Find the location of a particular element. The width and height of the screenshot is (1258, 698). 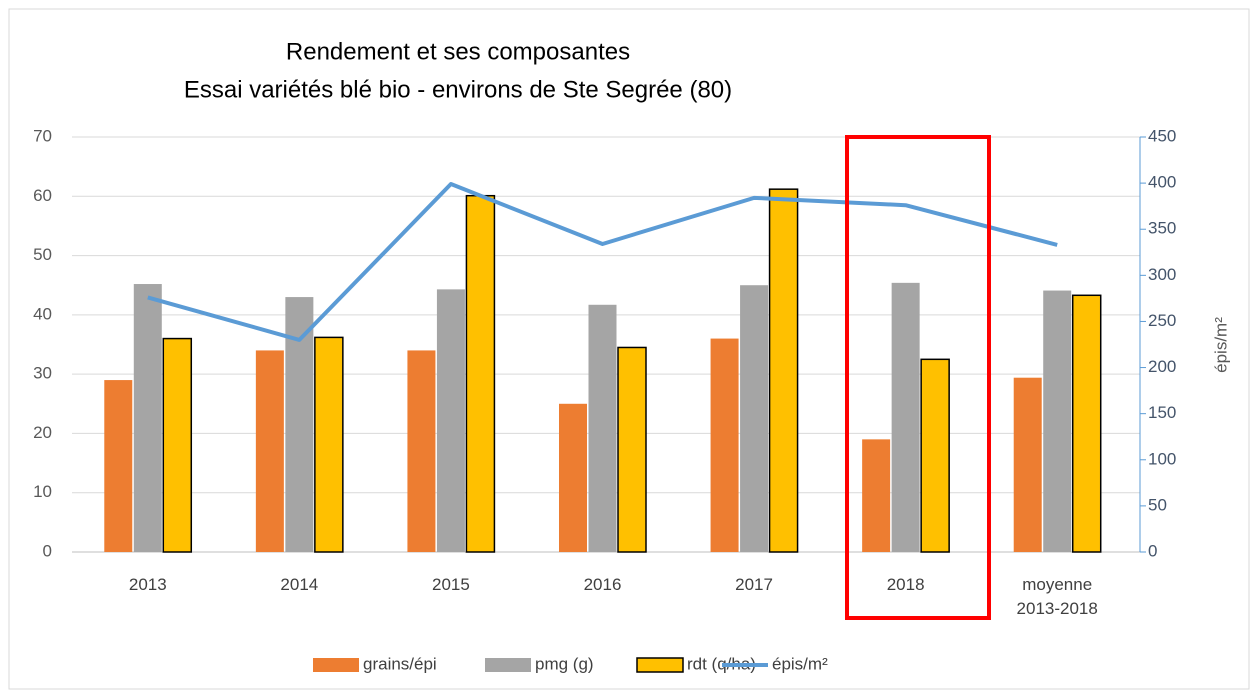

y2-tick-label: 450 is located at coordinates (1162, 135).